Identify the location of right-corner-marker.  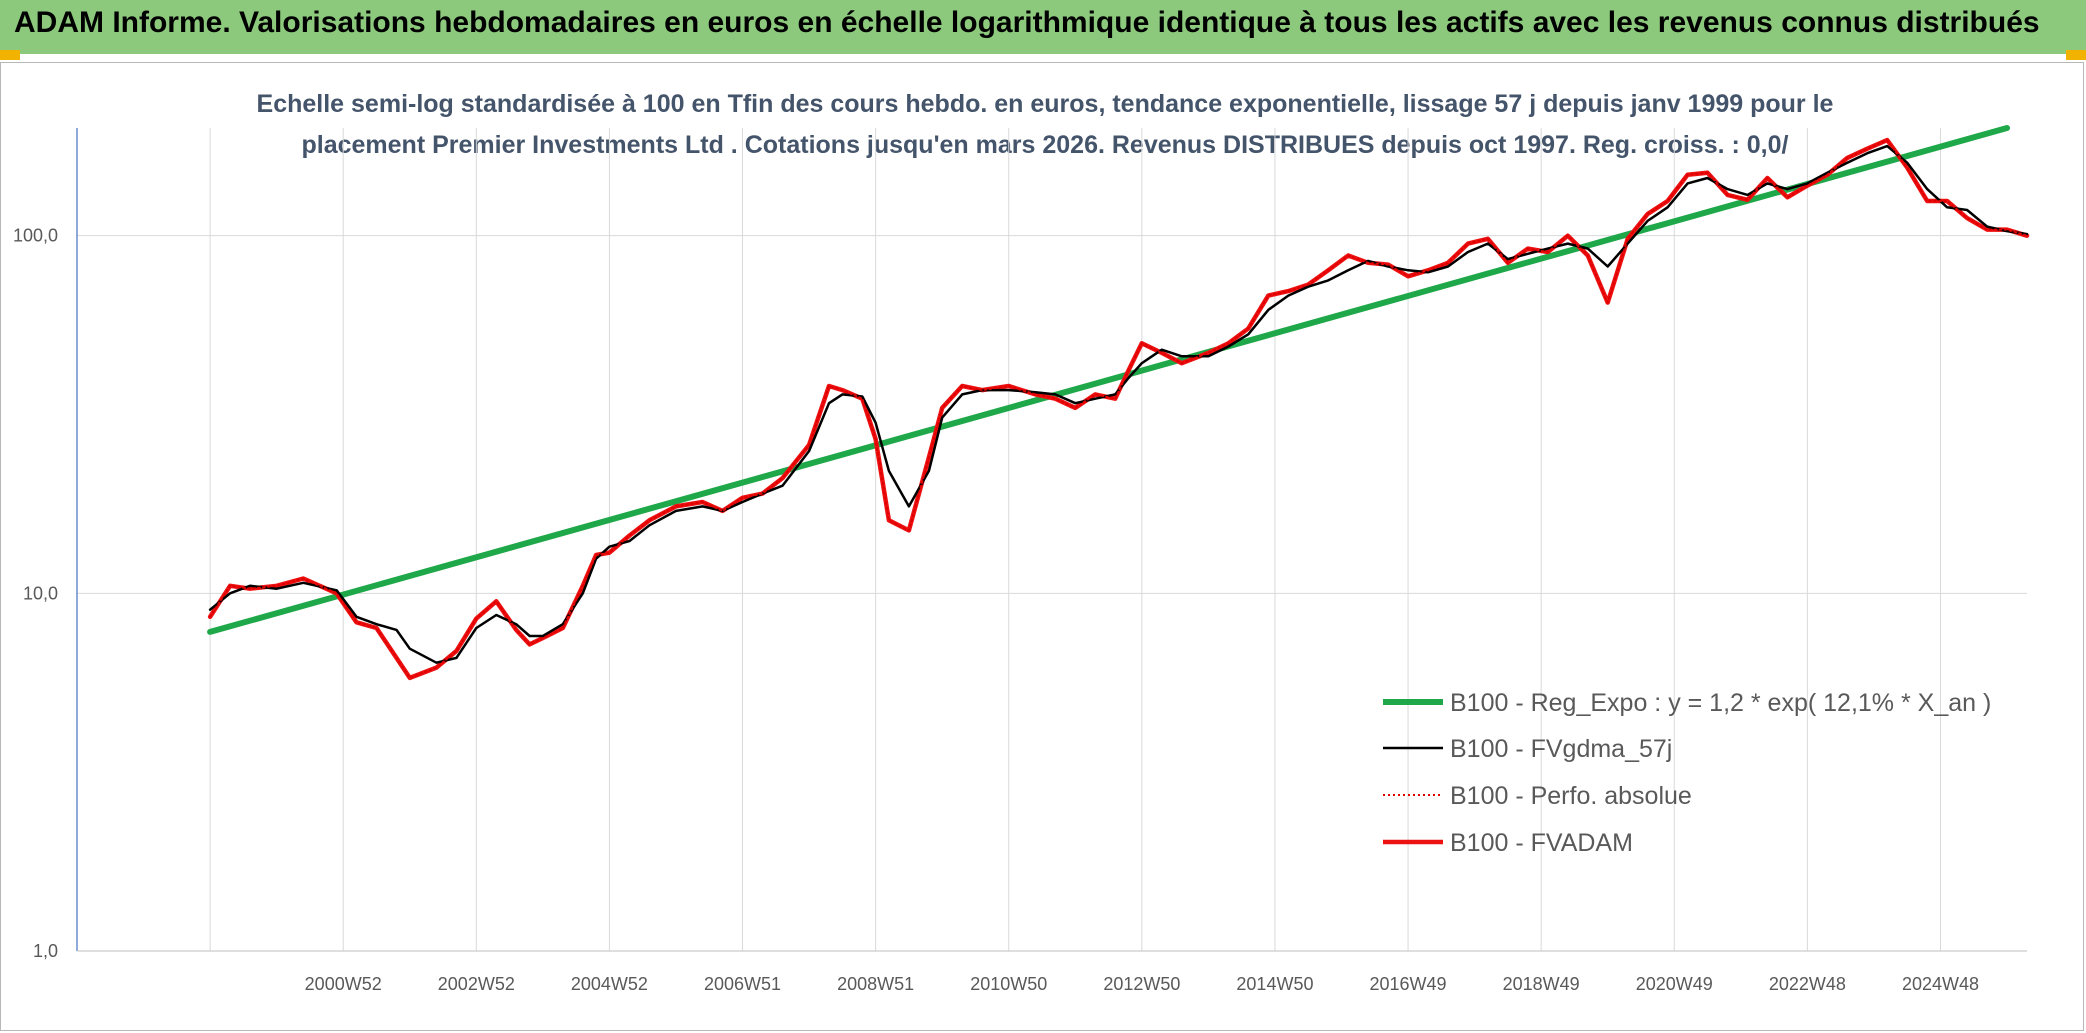
(2076, 55).